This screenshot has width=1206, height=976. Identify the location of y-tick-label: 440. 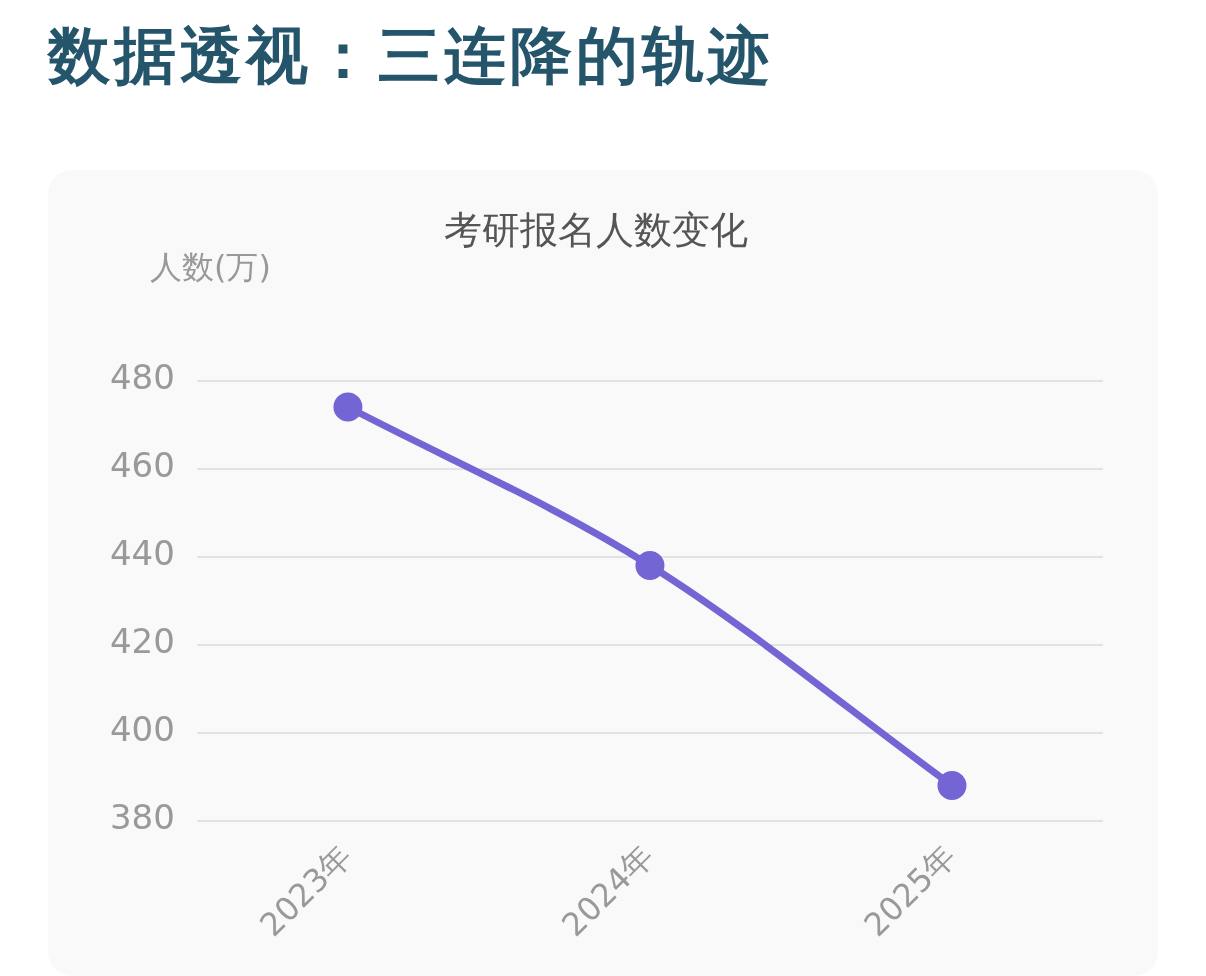
(142, 553).